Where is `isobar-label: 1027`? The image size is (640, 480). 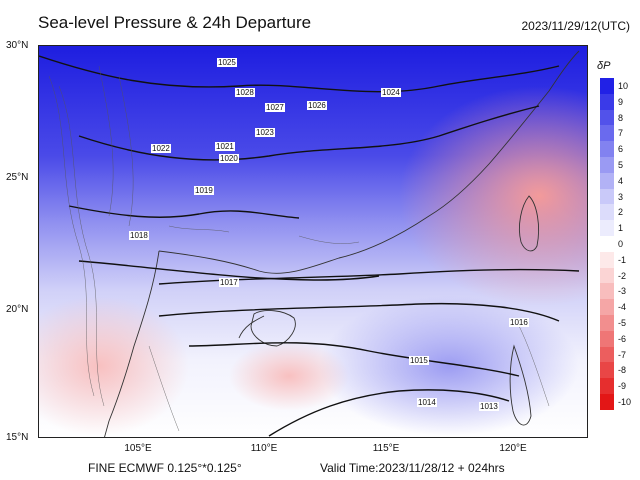 isobar-label: 1027 is located at coordinates (275, 107).